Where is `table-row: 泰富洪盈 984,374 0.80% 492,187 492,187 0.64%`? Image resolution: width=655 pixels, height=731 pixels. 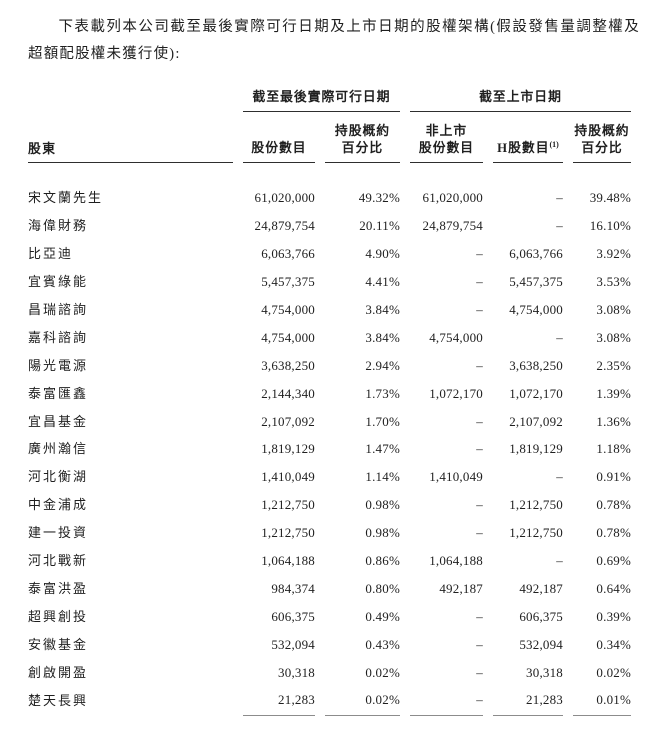
table-row: 泰富洪盈 984,374 0.80% 492,187 492,187 0.64% is located at coordinates (329, 588).